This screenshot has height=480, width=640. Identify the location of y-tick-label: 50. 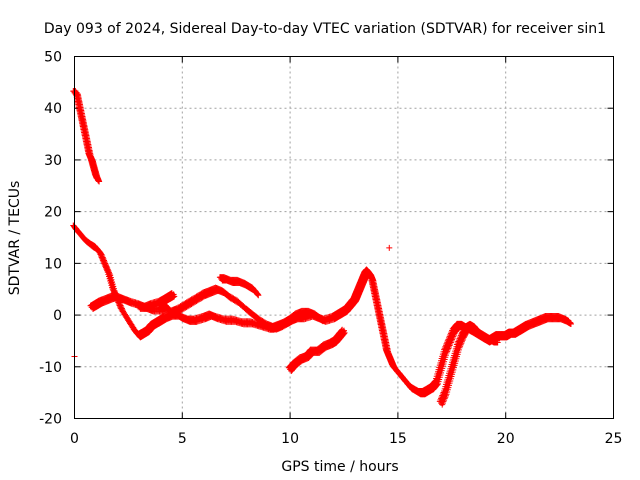
(53, 58).